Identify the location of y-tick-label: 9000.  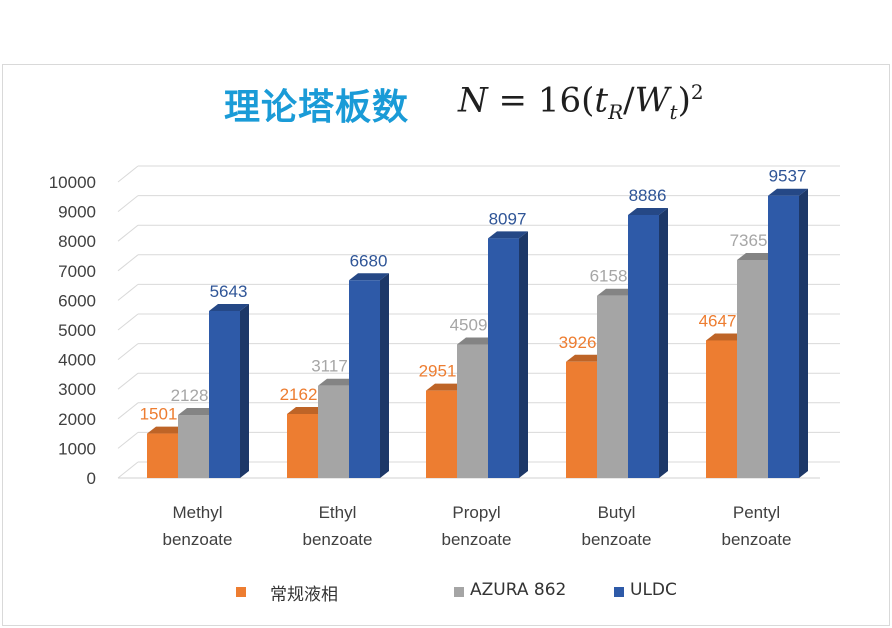
(77, 212).